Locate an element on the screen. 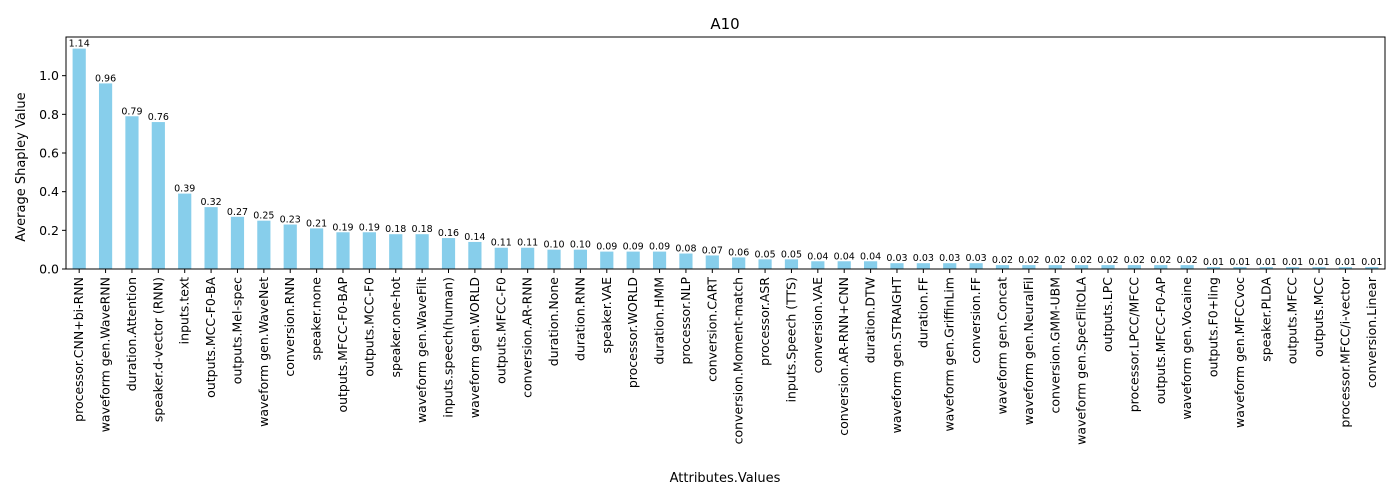 This screenshot has height=500, width=1400. y-tick-label: 1.0 is located at coordinates (49, 75).